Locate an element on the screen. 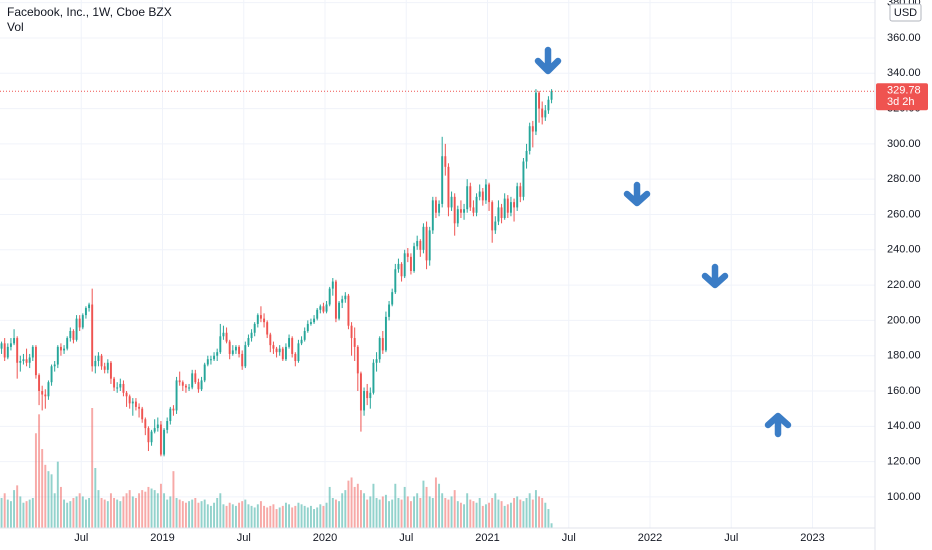 Image resolution: width=932 pixels, height=550 pixels. currency-label: USD is located at coordinates (905, 13).